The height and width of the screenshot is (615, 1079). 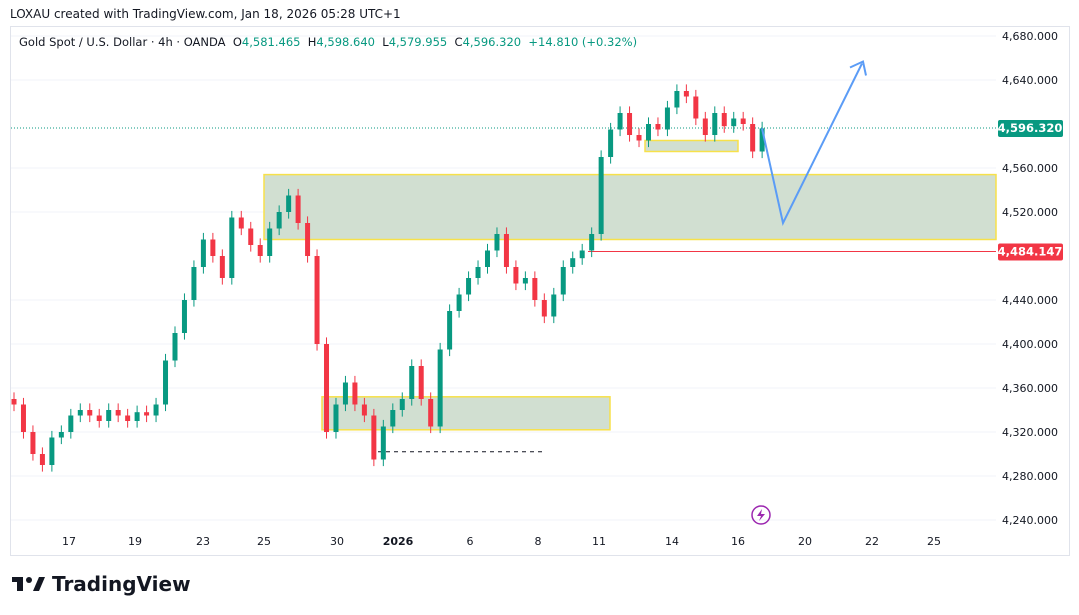 I want to click on x-tick-label: 2026, so click(x=398, y=541).